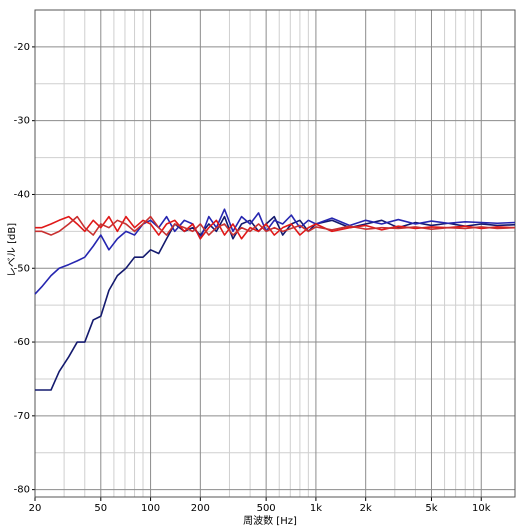 The image size is (530, 530). What do you see at coordinates (150, 508) in the screenshot?
I see `x-tick-label: 100` at bounding box center [150, 508].